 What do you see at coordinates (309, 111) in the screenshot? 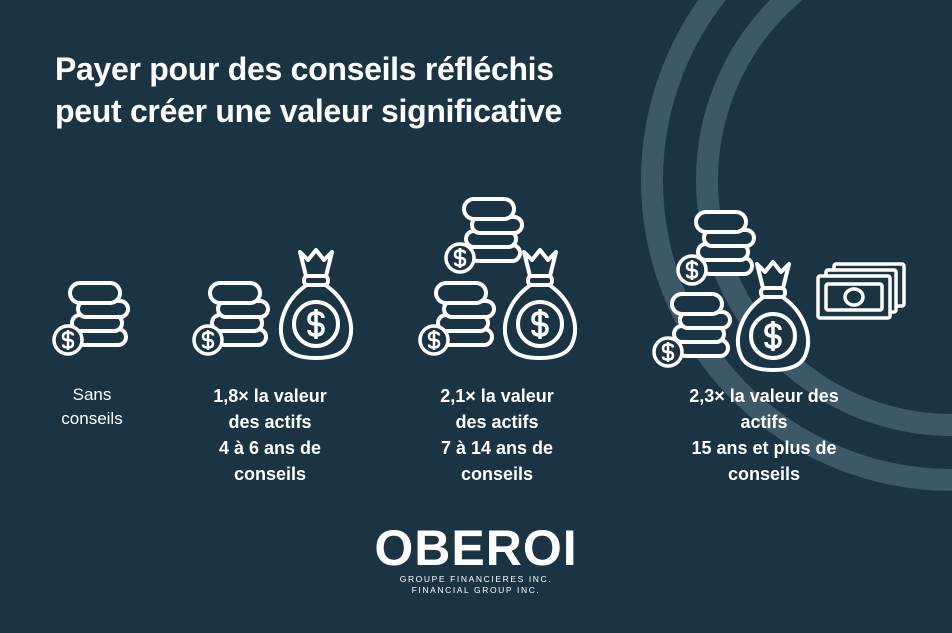
I see `title-line: peut créer une valeur significative` at bounding box center [309, 111].